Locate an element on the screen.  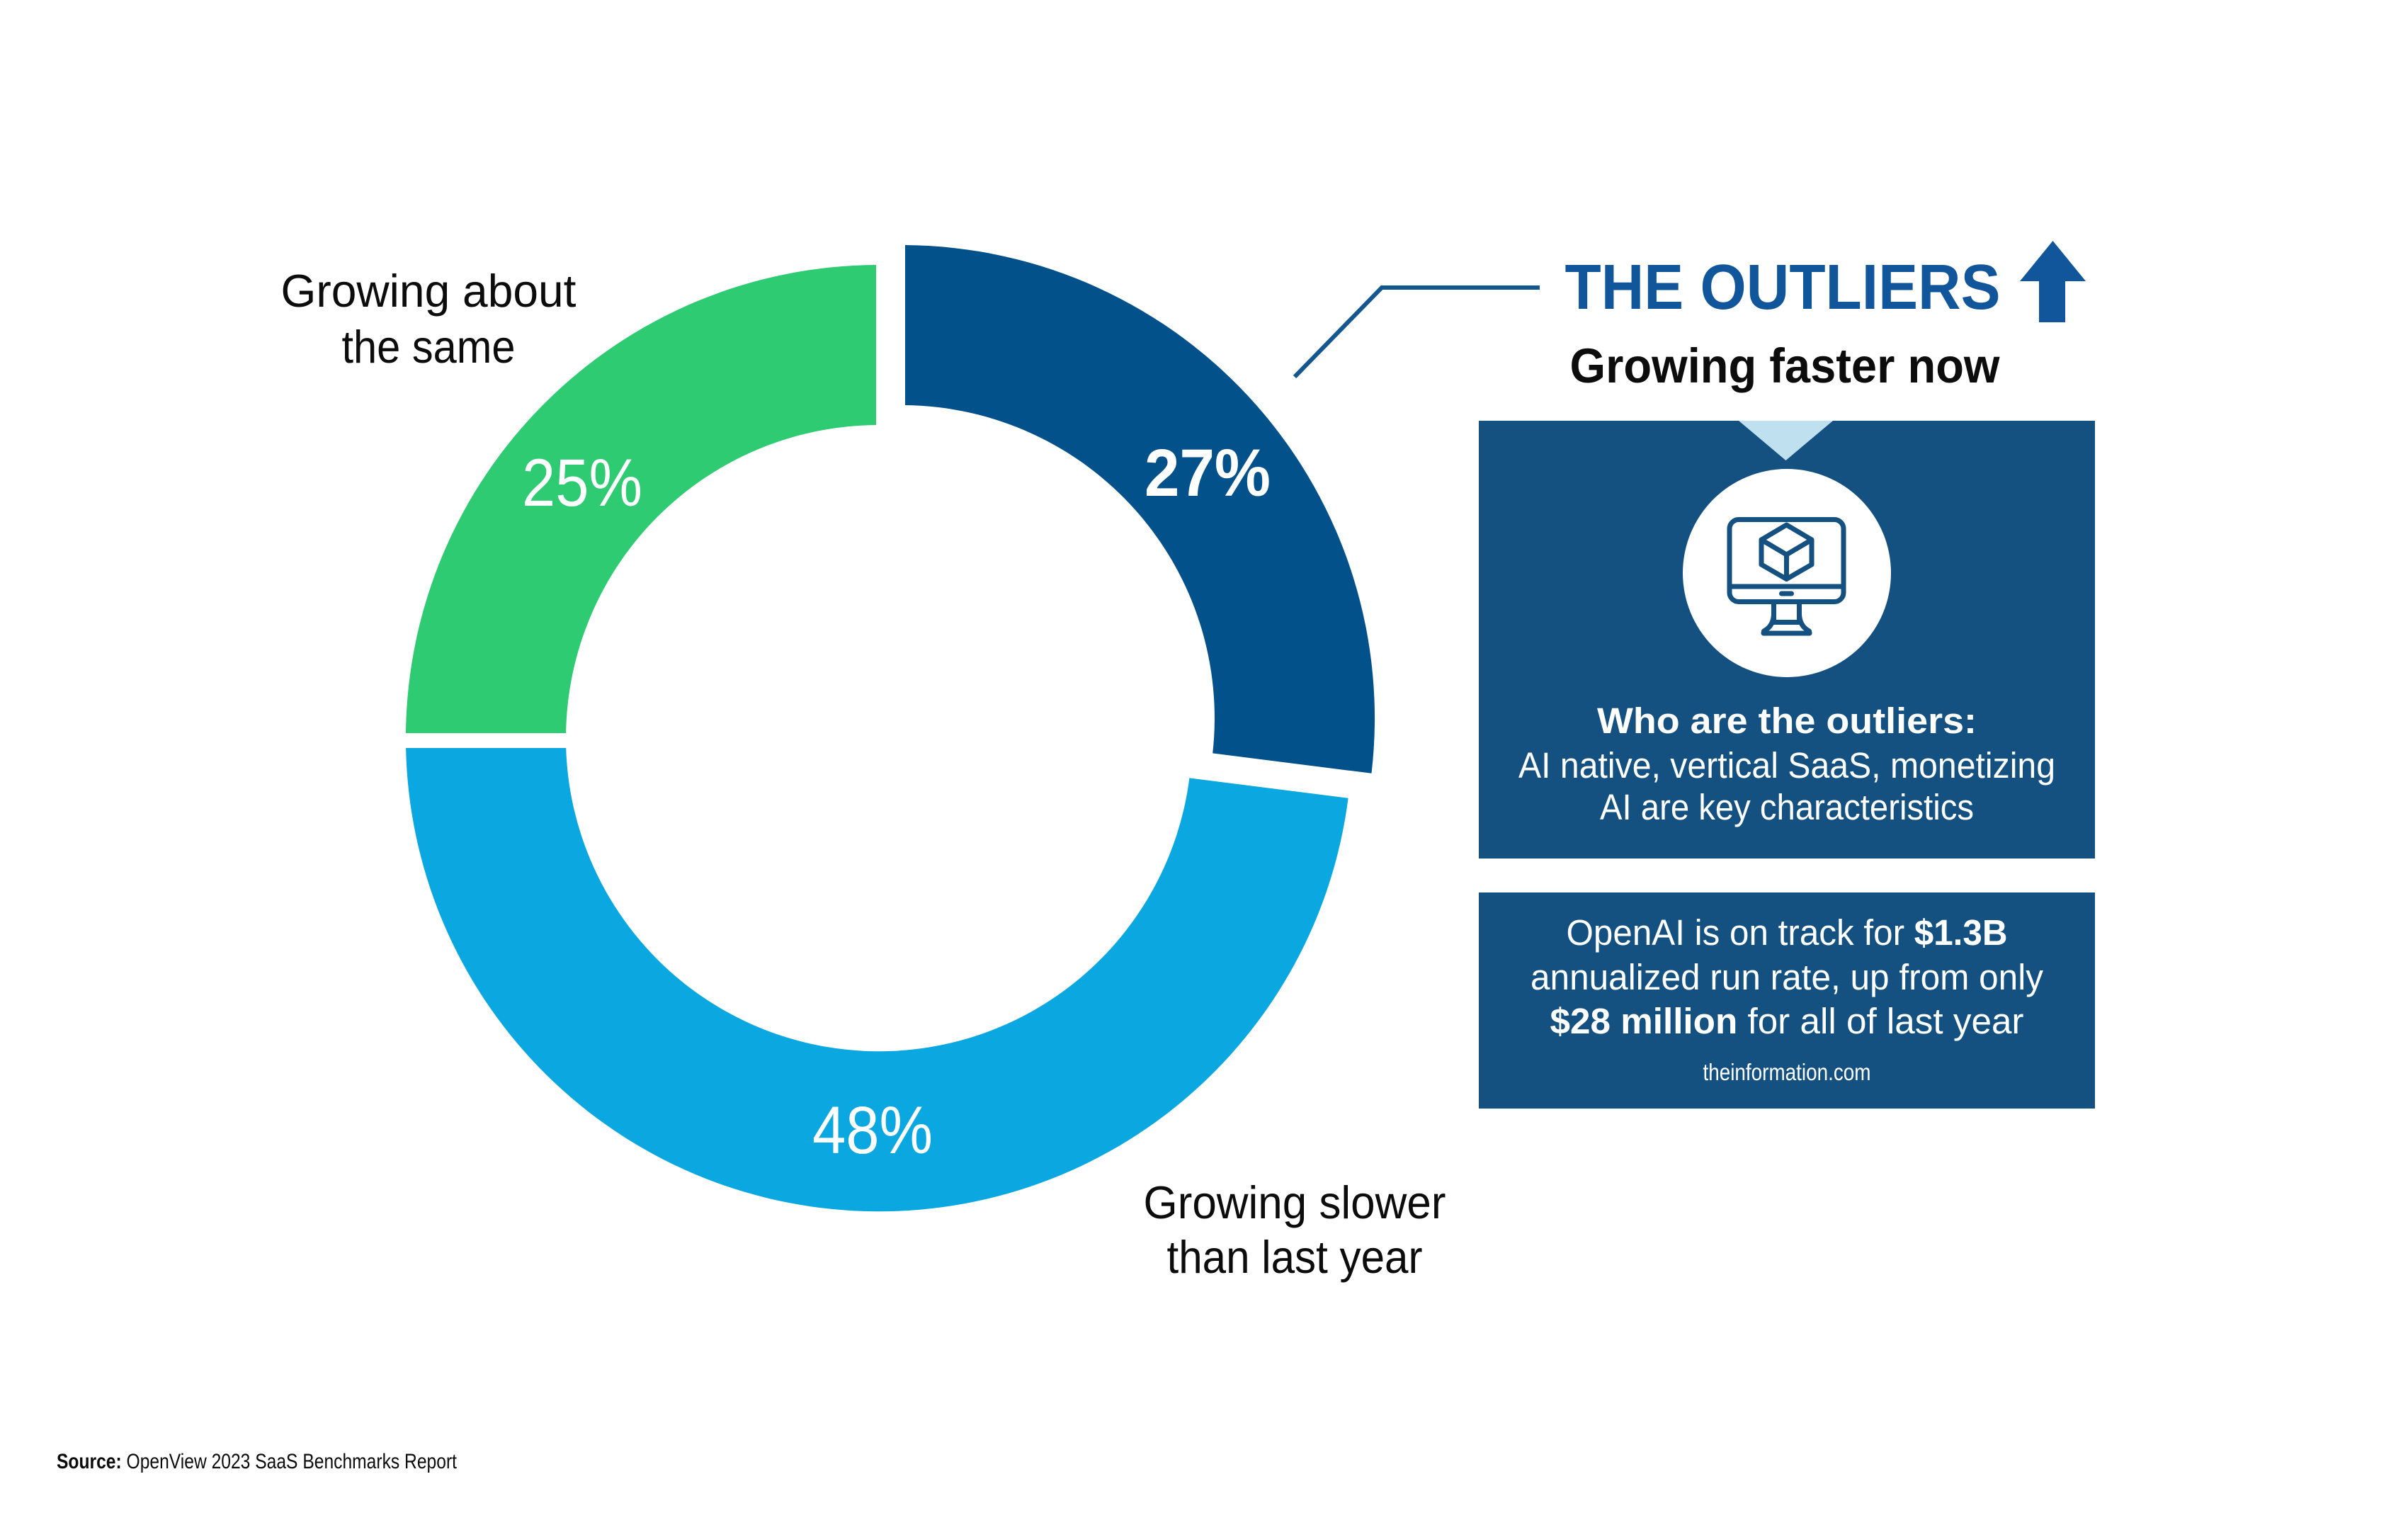
svg-text: Growing slower is located at coordinates (1295, 1203).